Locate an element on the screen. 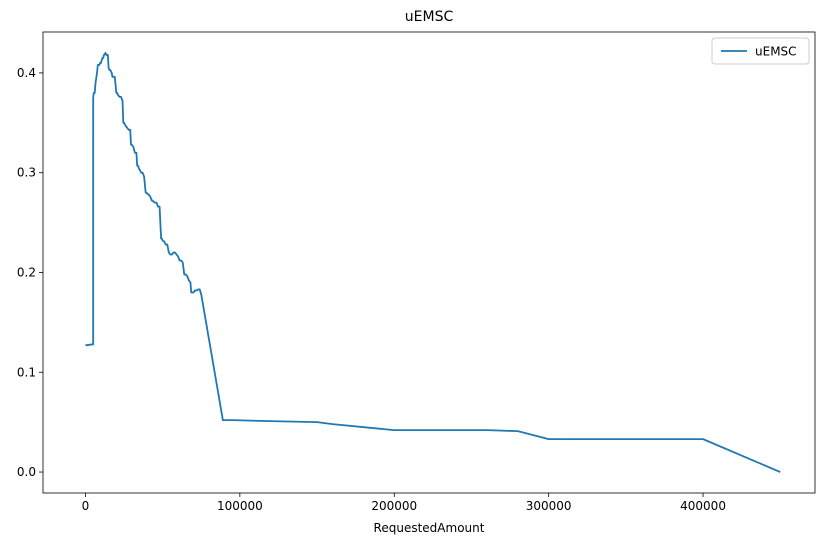 The width and height of the screenshot is (826, 545). x-tick-label: 200000 is located at coordinates (394, 506).